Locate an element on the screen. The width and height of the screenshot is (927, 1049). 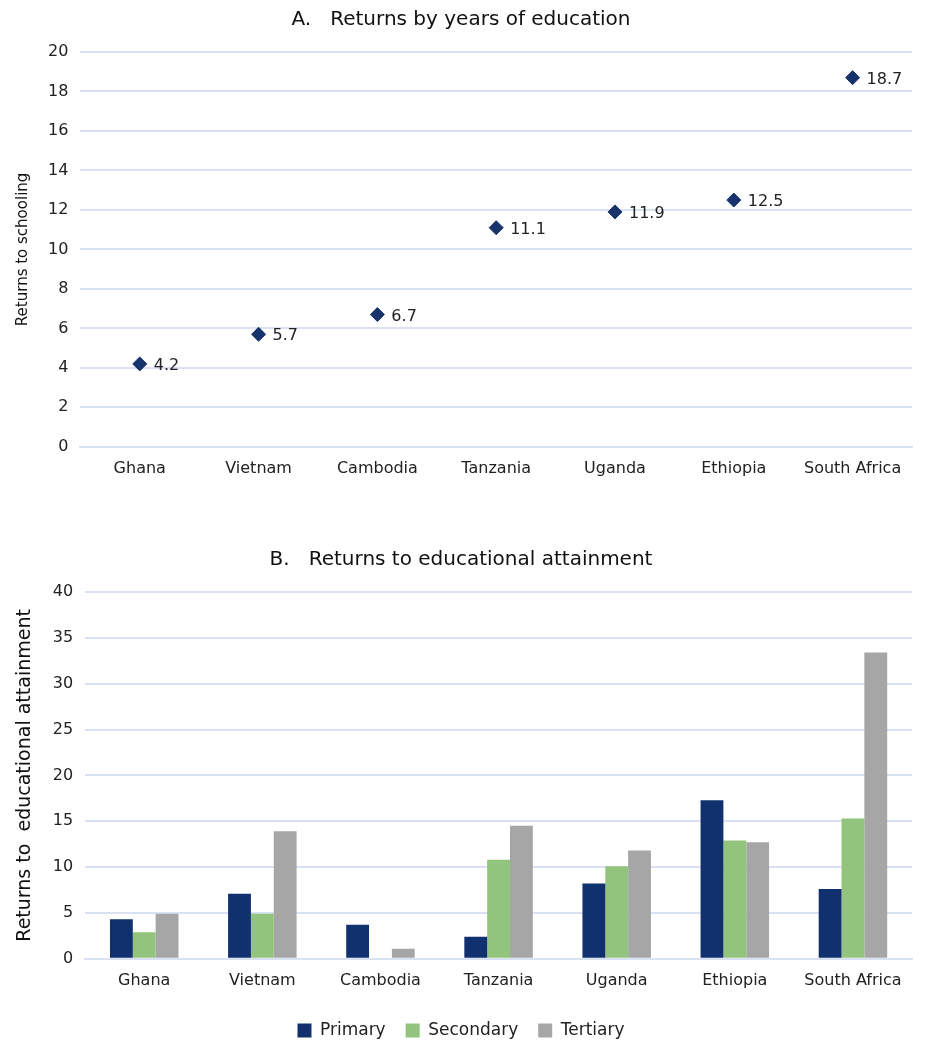
y-tick-label: 4 is located at coordinates (63, 366).